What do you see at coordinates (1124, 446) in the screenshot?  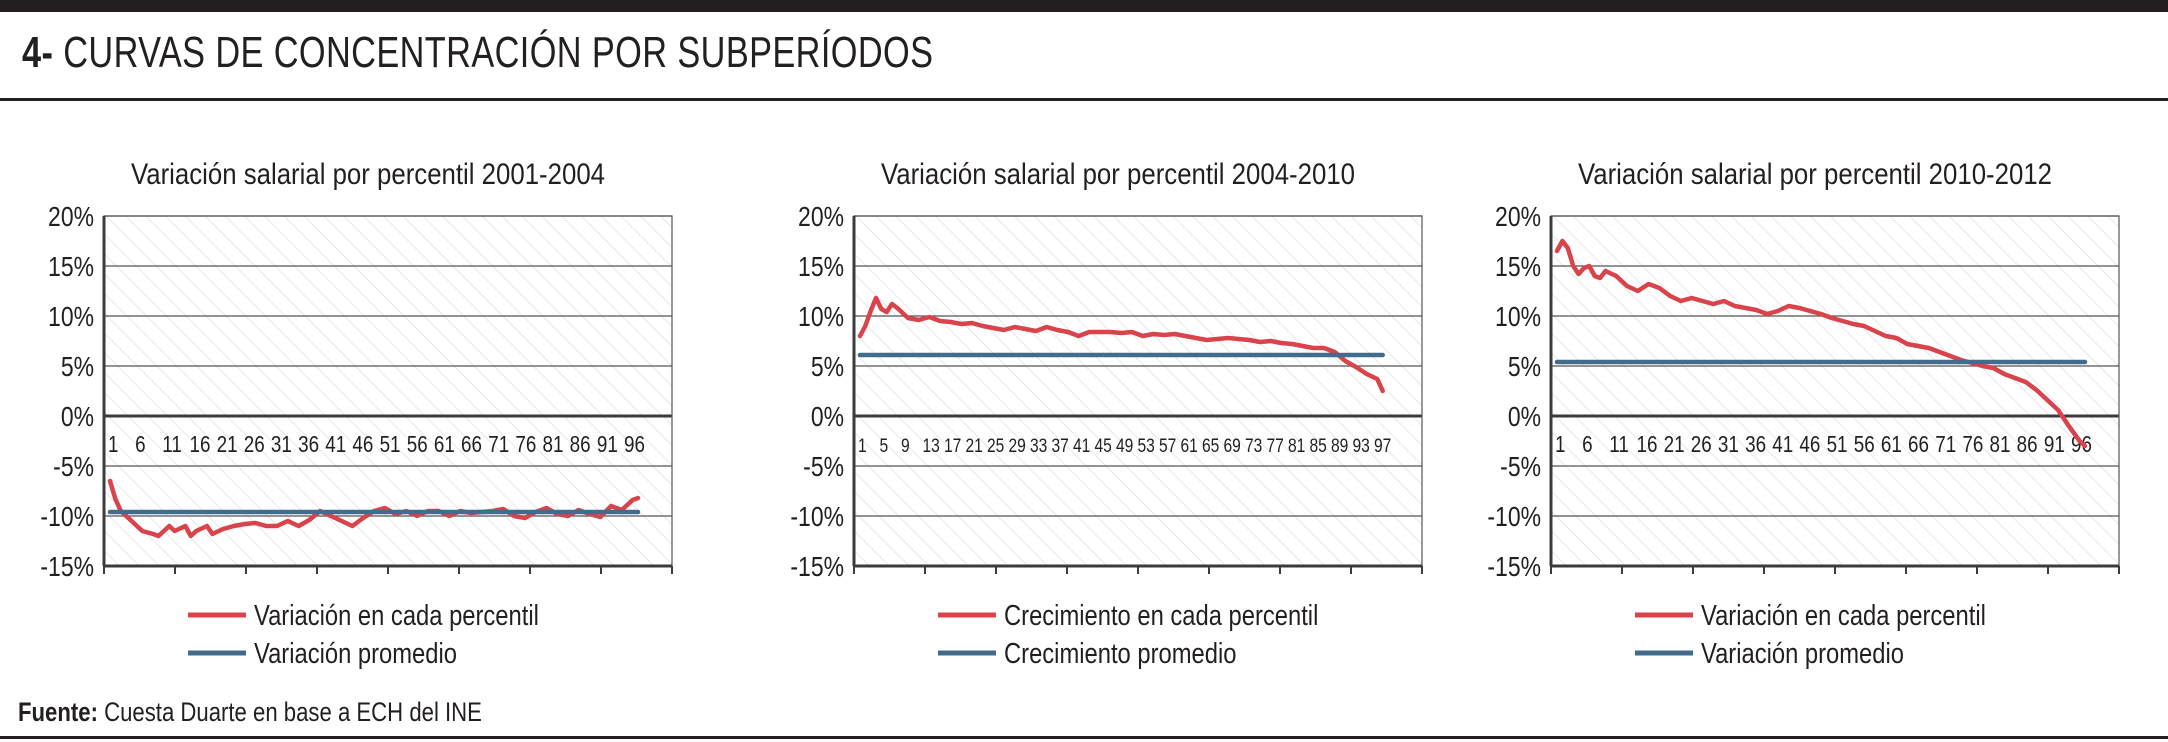 I see `x-tick-label: 49` at bounding box center [1124, 446].